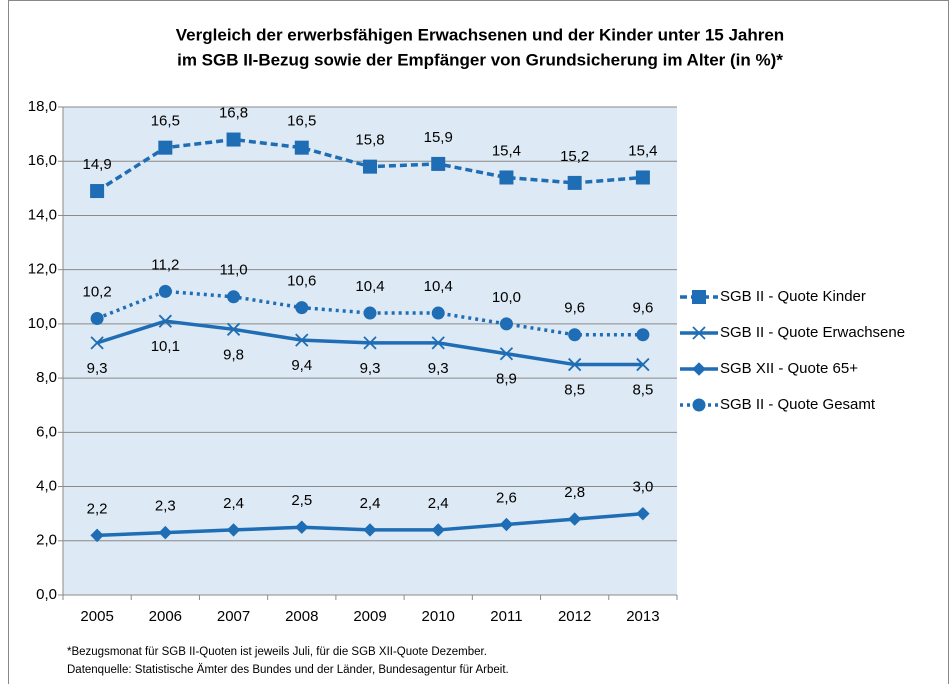 The height and width of the screenshot is (684, 950). I want to click on data-label: 2,5, so click(301, 500).